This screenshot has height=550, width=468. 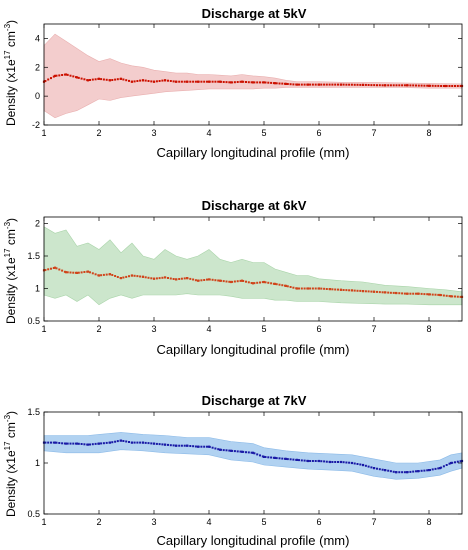 What do you see at coordinates (208, 522) in the screenshot?
I see `x-tick-label: 4` at bounding box center [208, 522].